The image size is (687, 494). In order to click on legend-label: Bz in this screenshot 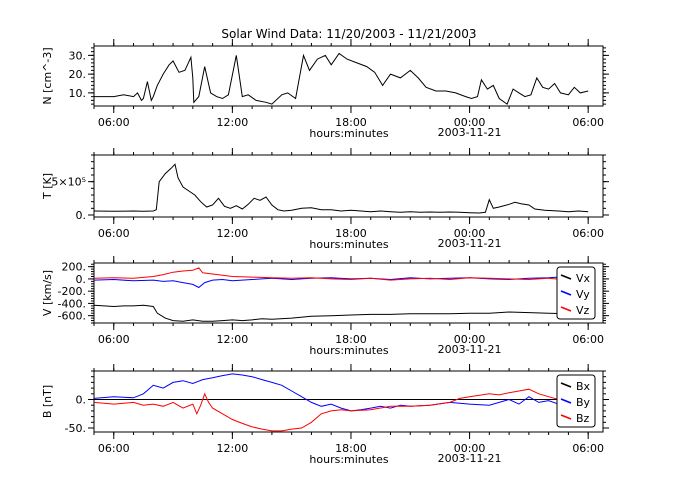, I will do `click(583, 418)`.